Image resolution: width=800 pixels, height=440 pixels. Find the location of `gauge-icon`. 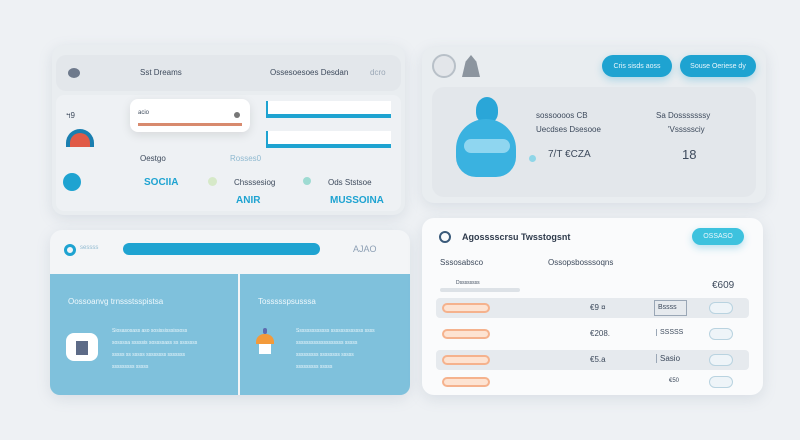

gauge-icon is located at coordinates (80, 138).